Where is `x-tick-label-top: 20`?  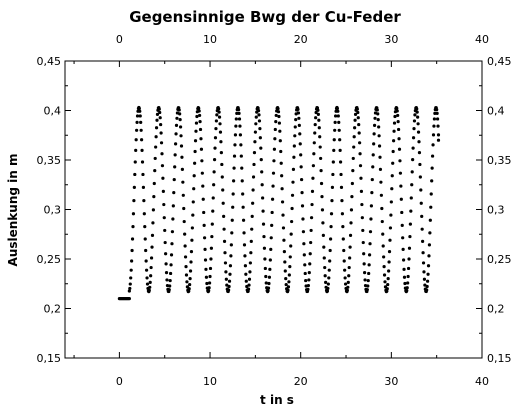 x-tick-label-top: 20 is located at coordinates (301, 39).